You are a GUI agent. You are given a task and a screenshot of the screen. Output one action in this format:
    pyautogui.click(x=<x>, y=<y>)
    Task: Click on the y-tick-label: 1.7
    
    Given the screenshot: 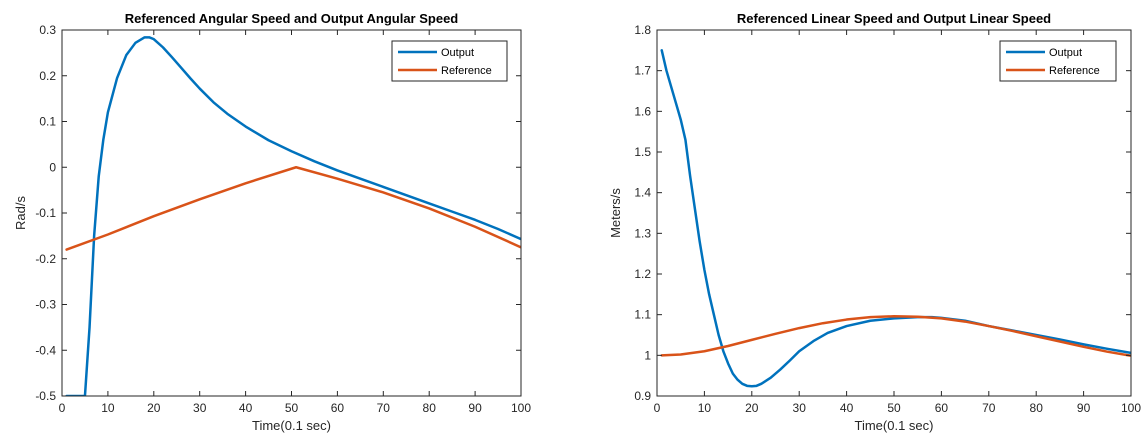 What is the action you would take?
    pyautogui.click(x=642, y=71)
    